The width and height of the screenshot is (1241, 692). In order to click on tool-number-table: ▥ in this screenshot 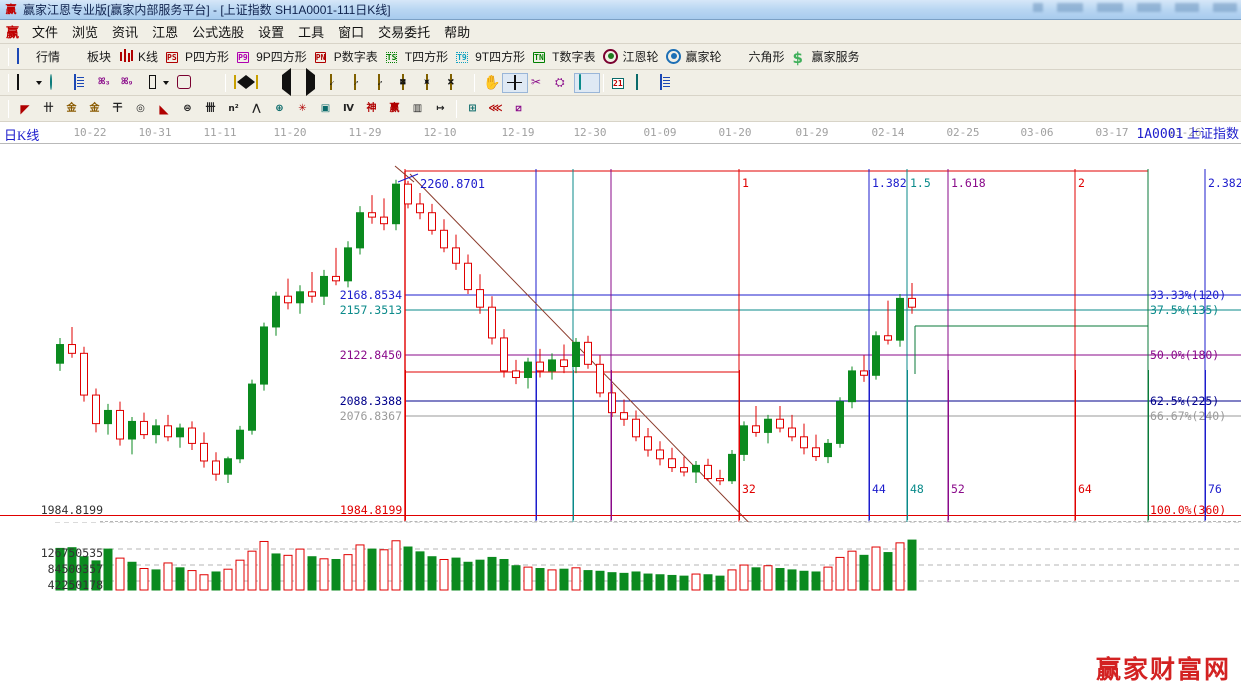, I will do `click(417, 109)`.